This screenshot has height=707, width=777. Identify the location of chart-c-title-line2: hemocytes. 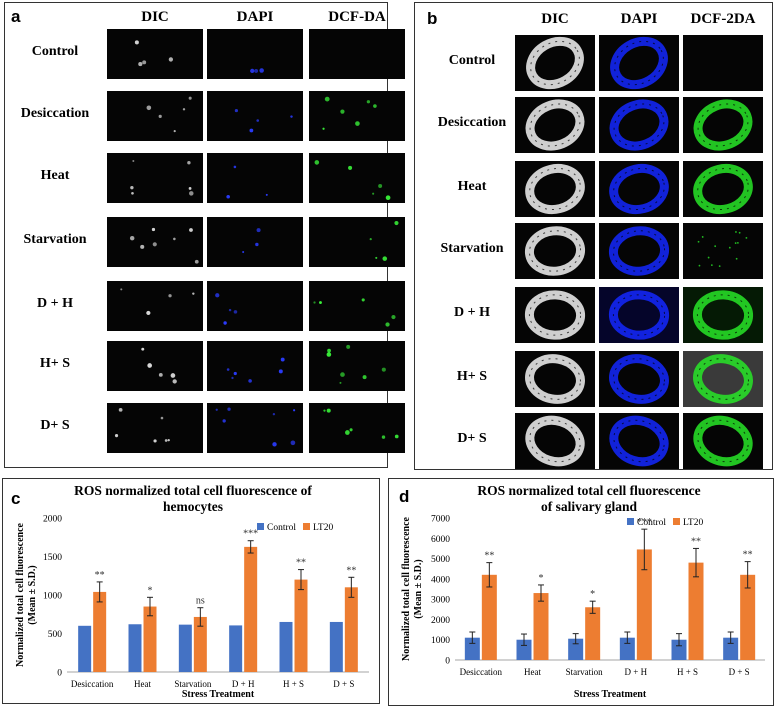
(193, 506).